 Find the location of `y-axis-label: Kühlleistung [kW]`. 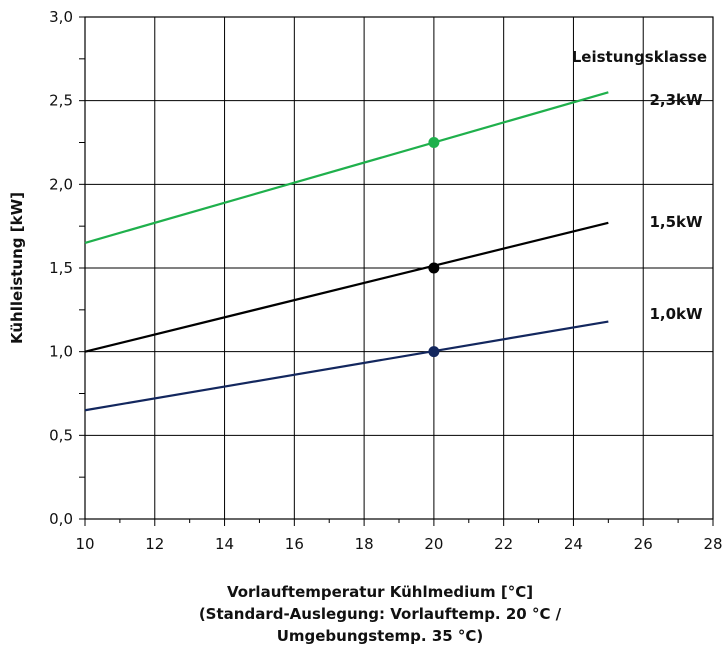

y-axis-label: Kühlleistung [kW] is located at coordinates (17, 268).